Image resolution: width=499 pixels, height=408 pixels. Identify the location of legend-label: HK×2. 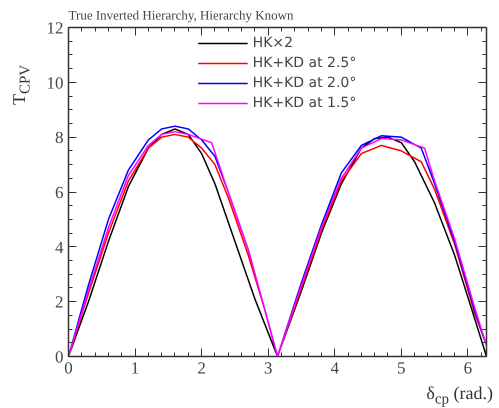
(273, 43).